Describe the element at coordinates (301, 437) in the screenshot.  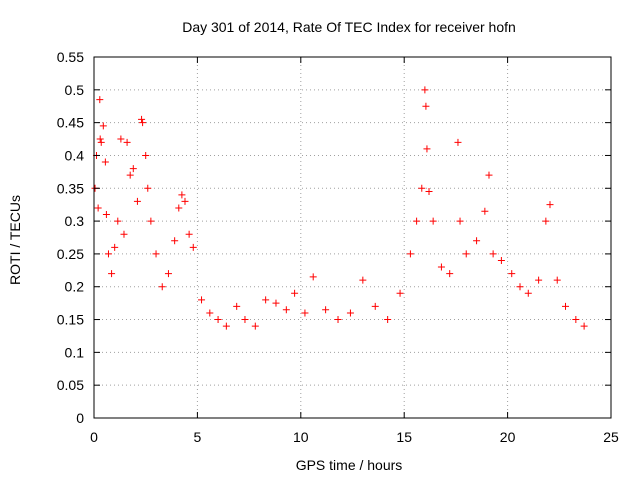
I see `x-tick-label: 10` at that location.